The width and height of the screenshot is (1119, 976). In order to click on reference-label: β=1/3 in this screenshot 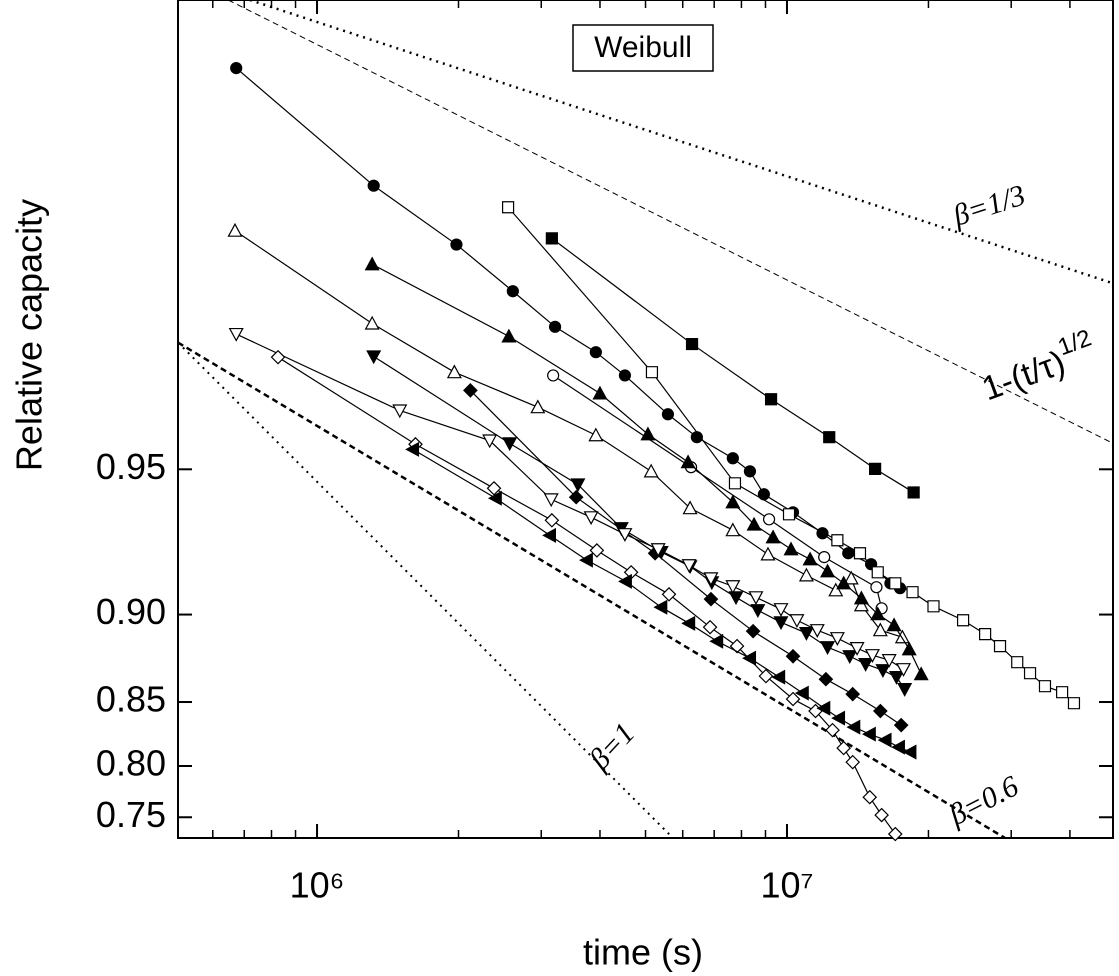, I will do `click(988, 205)`.